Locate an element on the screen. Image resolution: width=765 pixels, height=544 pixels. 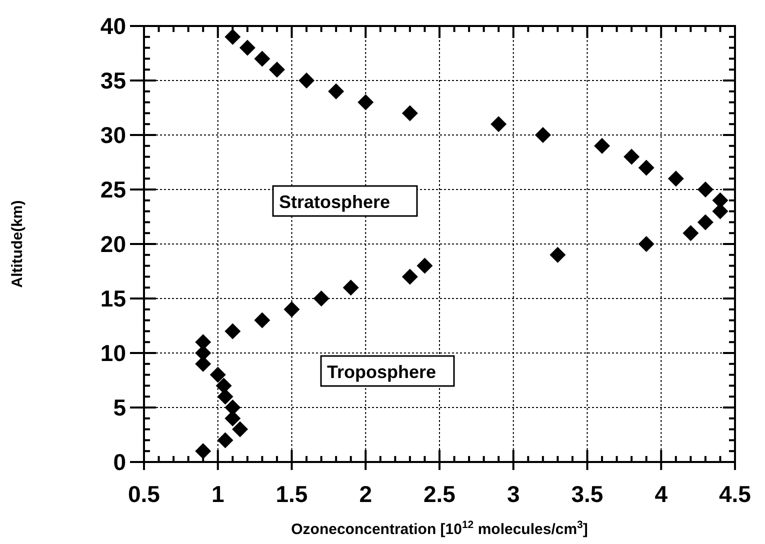
annotation: Stratosphere is located at coordinates (334, 202).